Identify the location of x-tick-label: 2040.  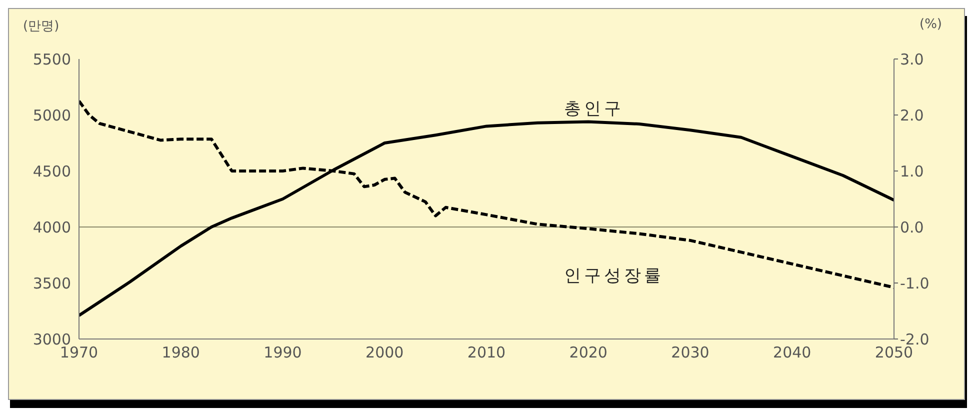
(792, 353).